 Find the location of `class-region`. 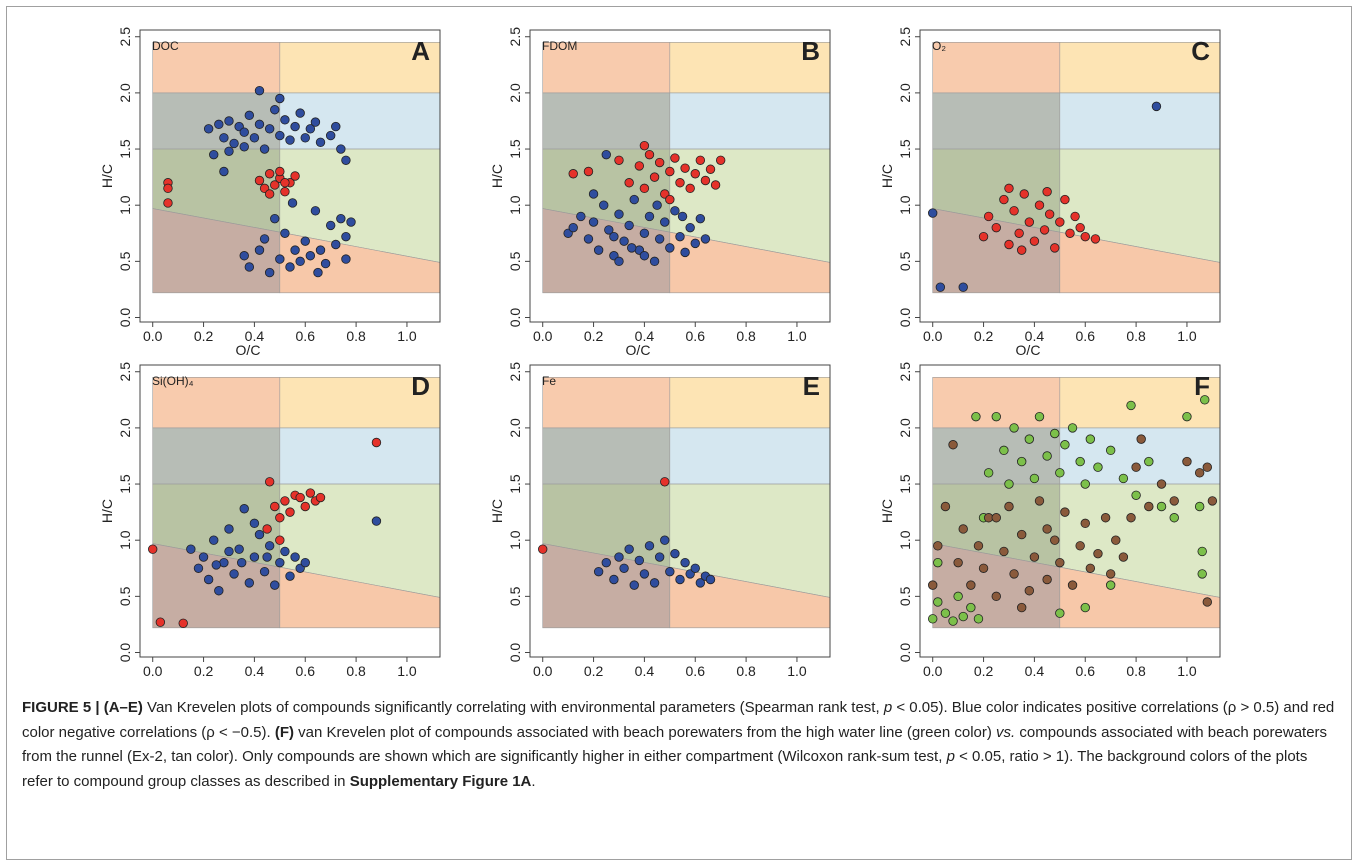

class-region is located at coordinates (606, 403).